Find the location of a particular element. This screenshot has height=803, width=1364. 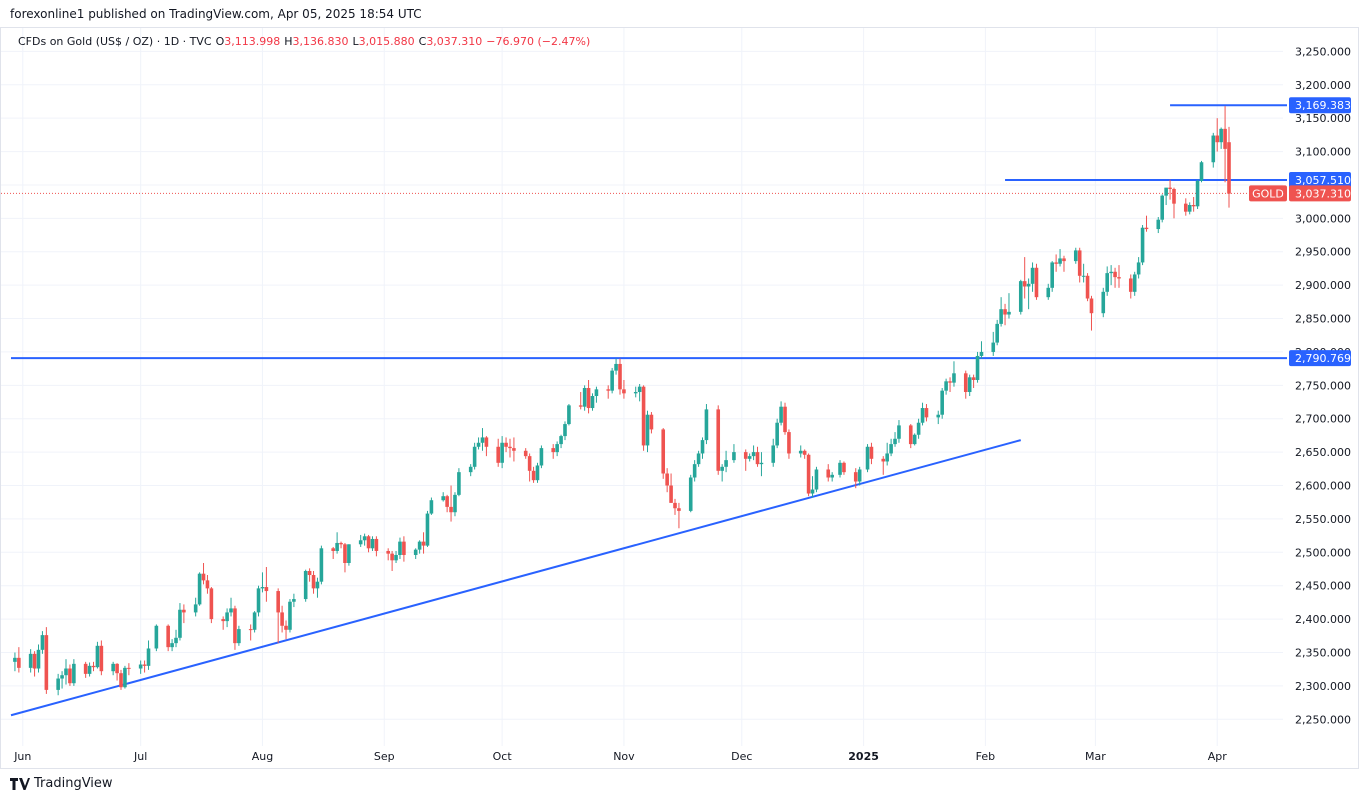

price-tick-label: 2,500.000 is located at coordinates (1323, 552).